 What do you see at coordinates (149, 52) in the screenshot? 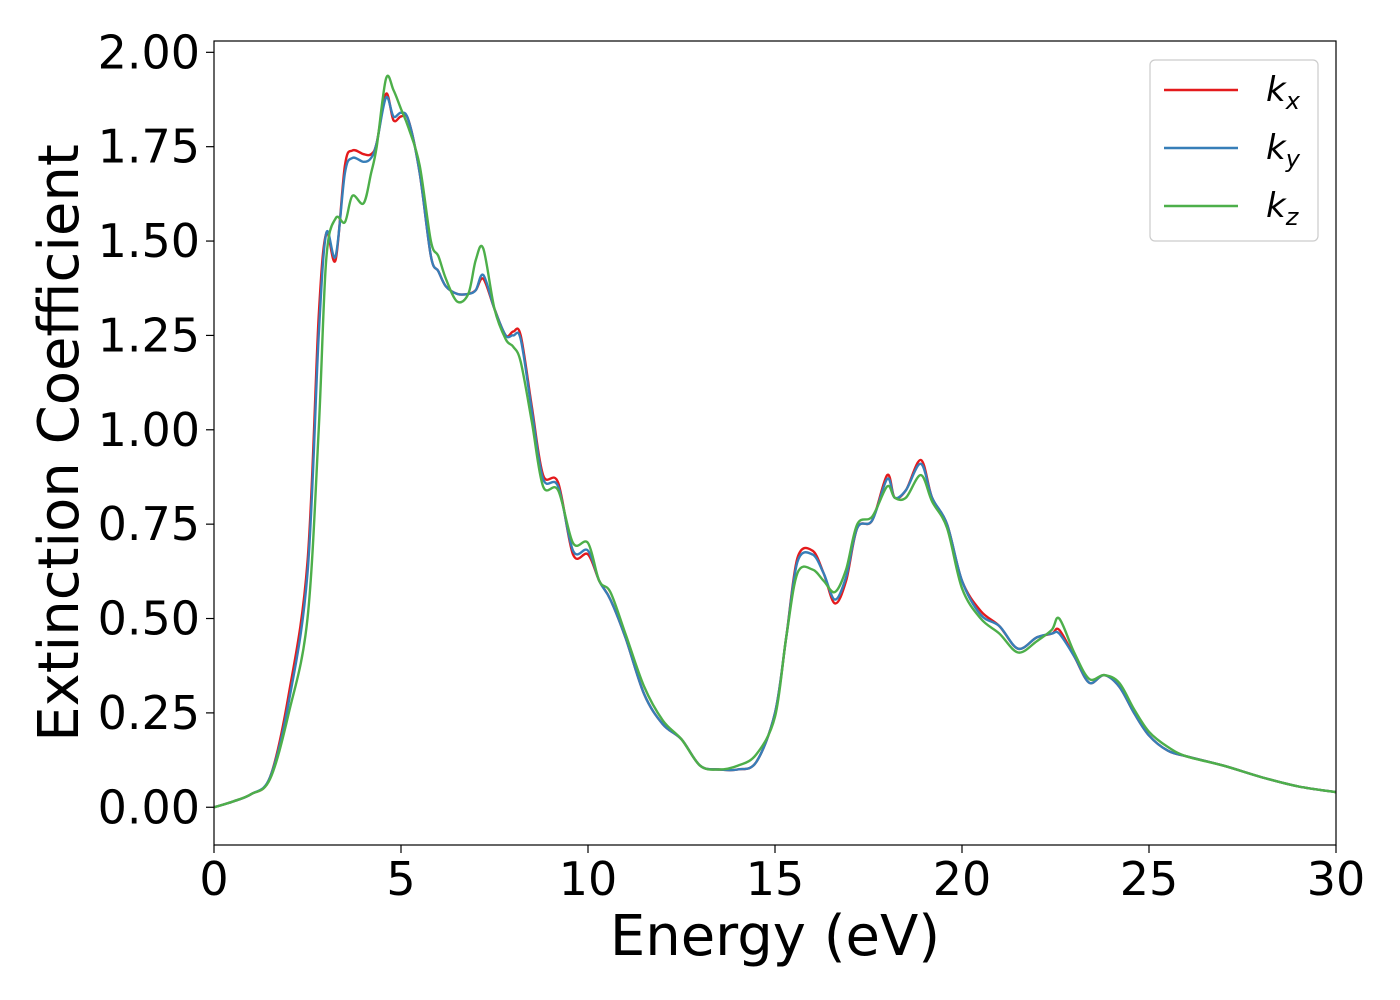
I see `y-tick-label: 2.00` at bounding box center [149, 52].